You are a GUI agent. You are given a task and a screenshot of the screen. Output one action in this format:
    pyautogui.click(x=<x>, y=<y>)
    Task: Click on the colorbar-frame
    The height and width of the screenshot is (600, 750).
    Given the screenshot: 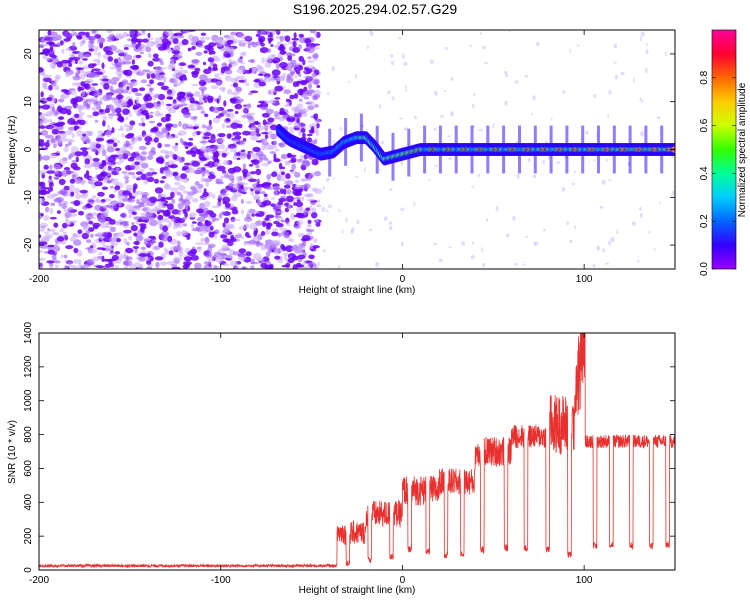 What is the action you would take?
    pyautogui.click(x=724, y=149)
    